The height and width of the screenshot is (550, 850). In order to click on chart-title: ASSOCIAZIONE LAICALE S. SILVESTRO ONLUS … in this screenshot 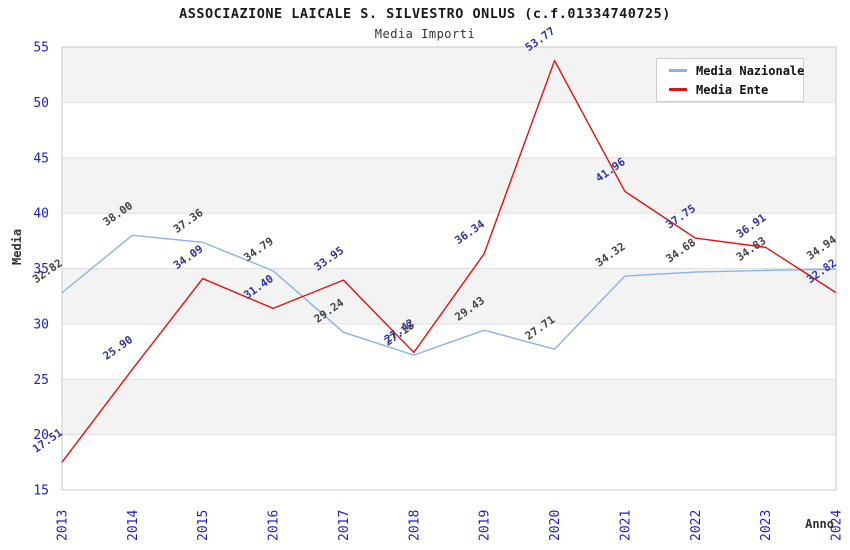, I will do `click(425, 14)`.